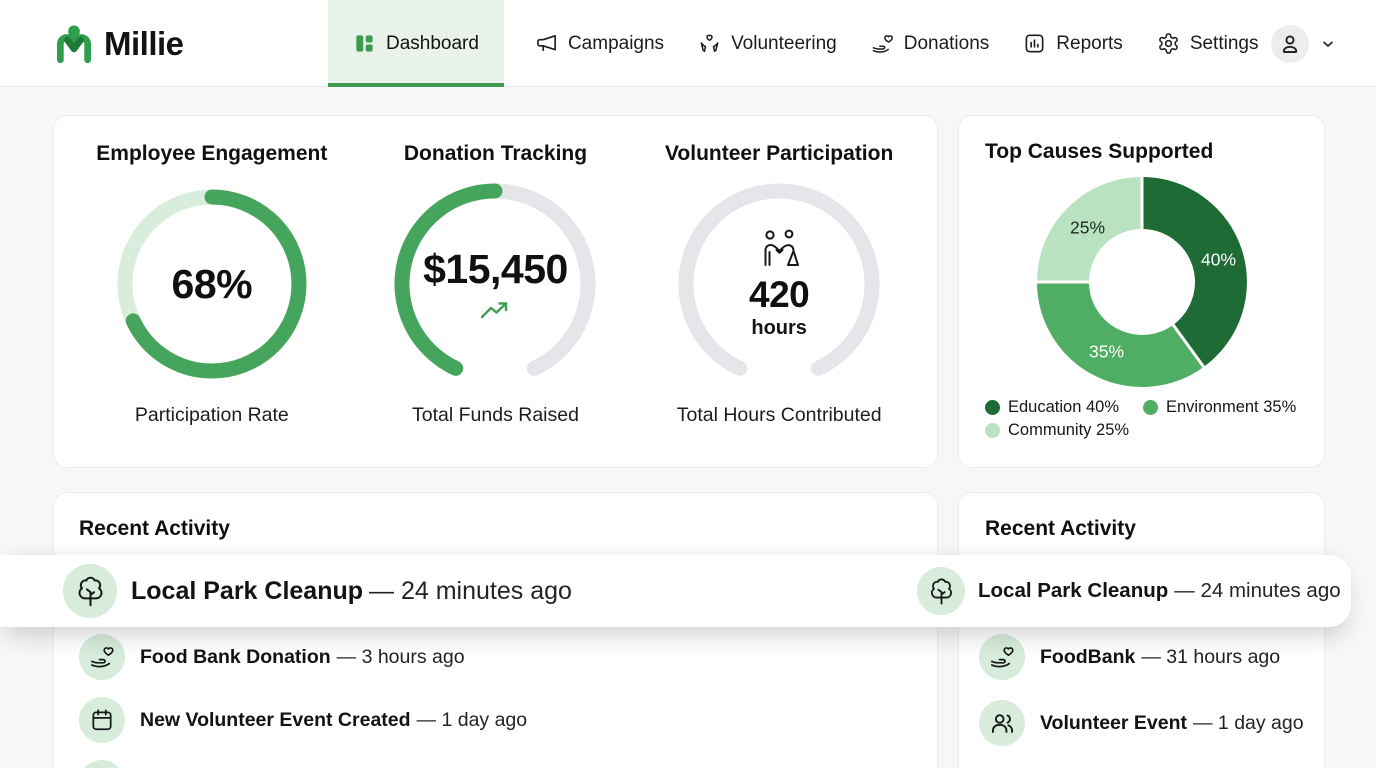 Image resolution: width=1376 pixels, height=768 pixels. Describe the element at coordinates (495, 153) in the screenshot. I see `metric-title: Donation Tracking` at that location.